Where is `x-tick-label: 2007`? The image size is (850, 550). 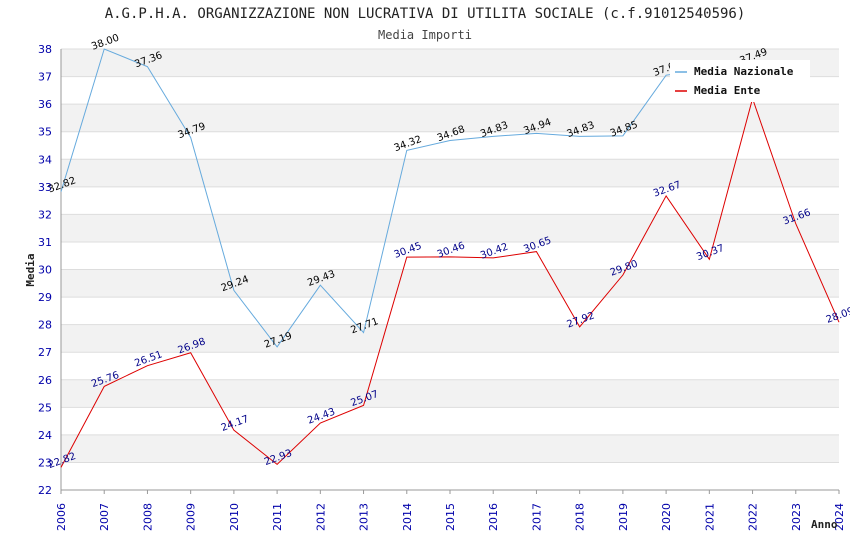
x-tick-label: 2007 is located at coordinates (104, 517).